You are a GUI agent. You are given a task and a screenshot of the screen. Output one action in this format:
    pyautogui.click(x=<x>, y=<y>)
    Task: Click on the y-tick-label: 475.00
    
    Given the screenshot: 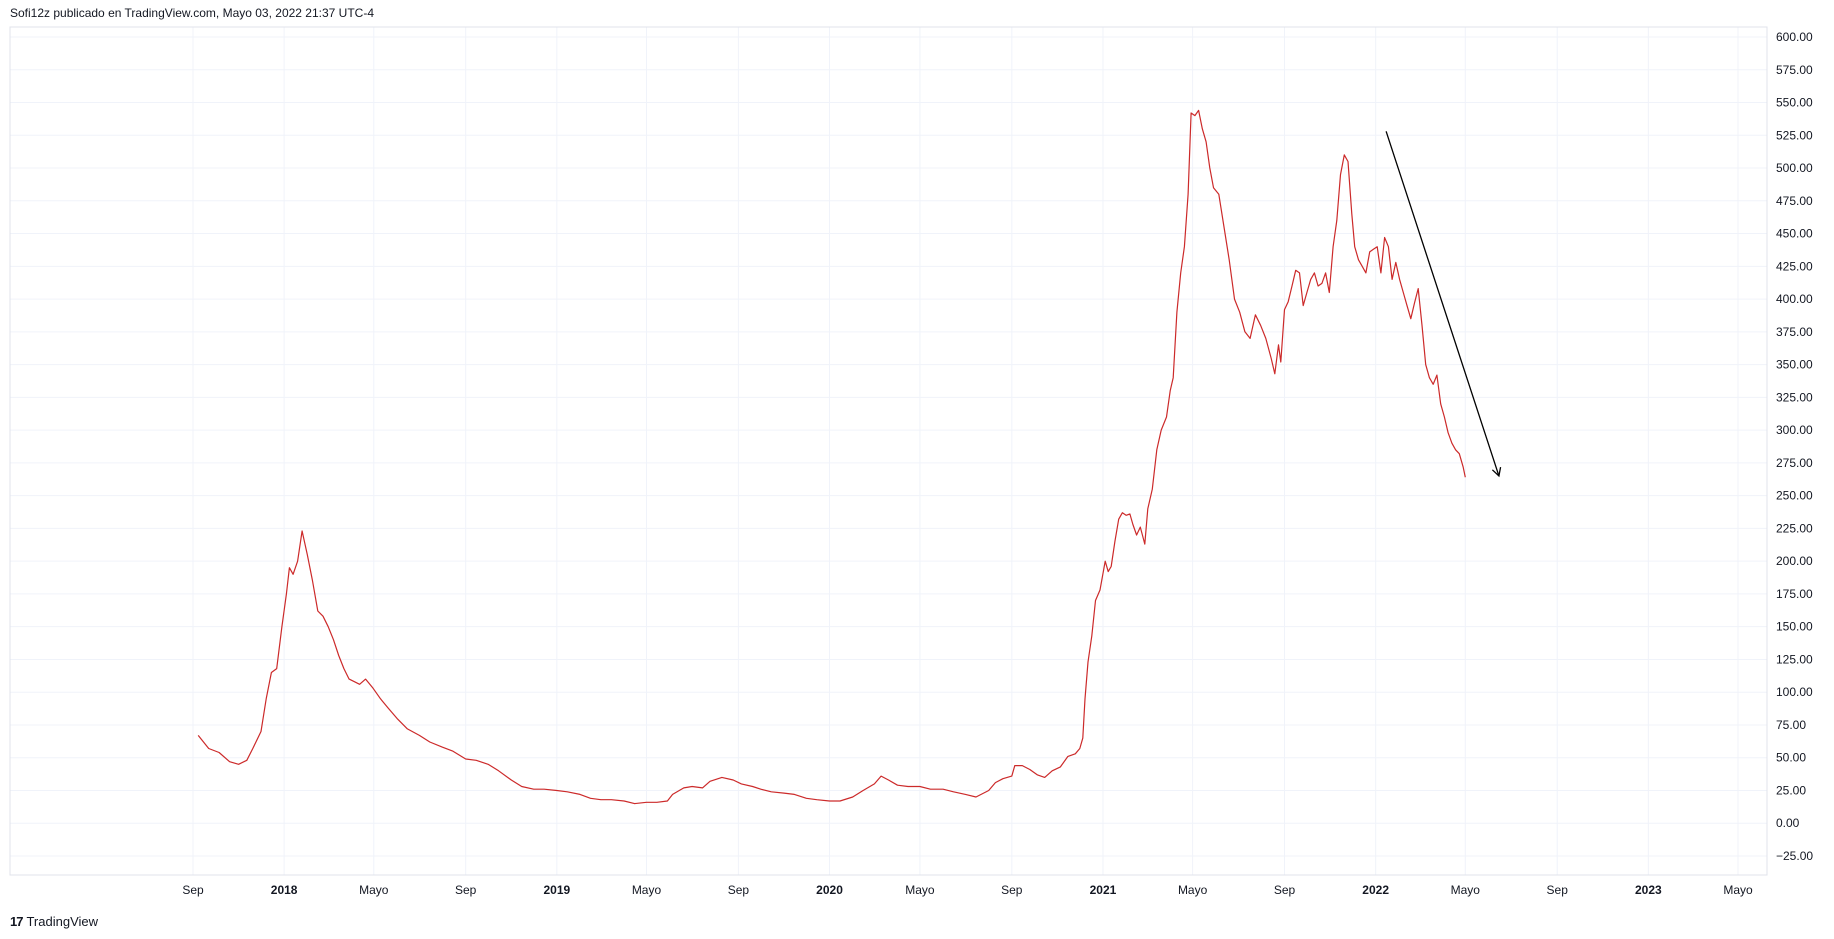 What is the action you would take?
    pyautogui.click(x=1794, y=201)
    